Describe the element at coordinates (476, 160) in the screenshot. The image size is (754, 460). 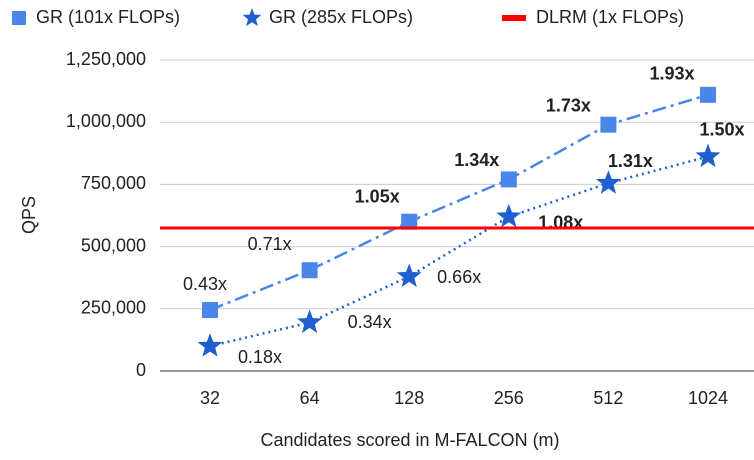
I see `point-label: 1.34x` at that location.